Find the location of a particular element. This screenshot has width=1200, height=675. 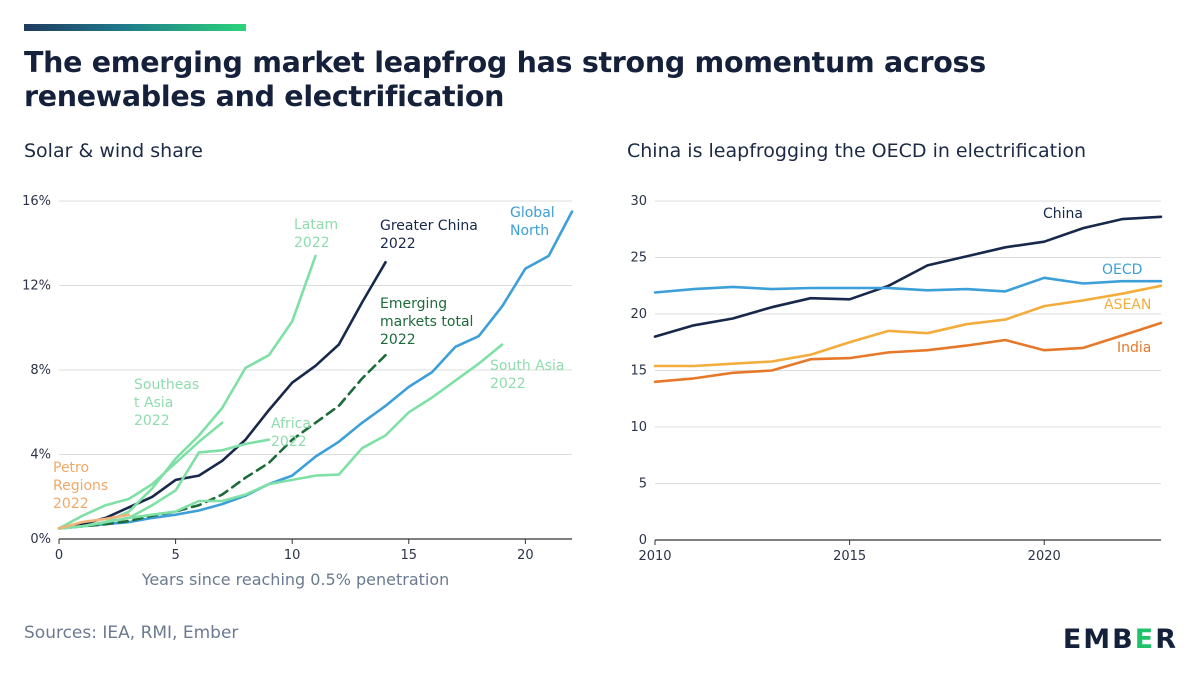

series-label-line: Petro is located at coordinates (71, 468).